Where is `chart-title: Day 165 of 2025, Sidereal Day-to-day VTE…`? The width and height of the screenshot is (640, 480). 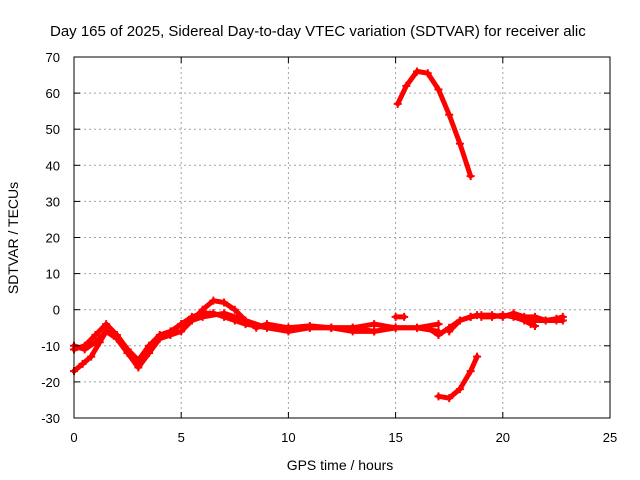
chart-title: Day 165 of 2025, Sidereal Day-to-day VTE… is located at coordinates (318, 31).